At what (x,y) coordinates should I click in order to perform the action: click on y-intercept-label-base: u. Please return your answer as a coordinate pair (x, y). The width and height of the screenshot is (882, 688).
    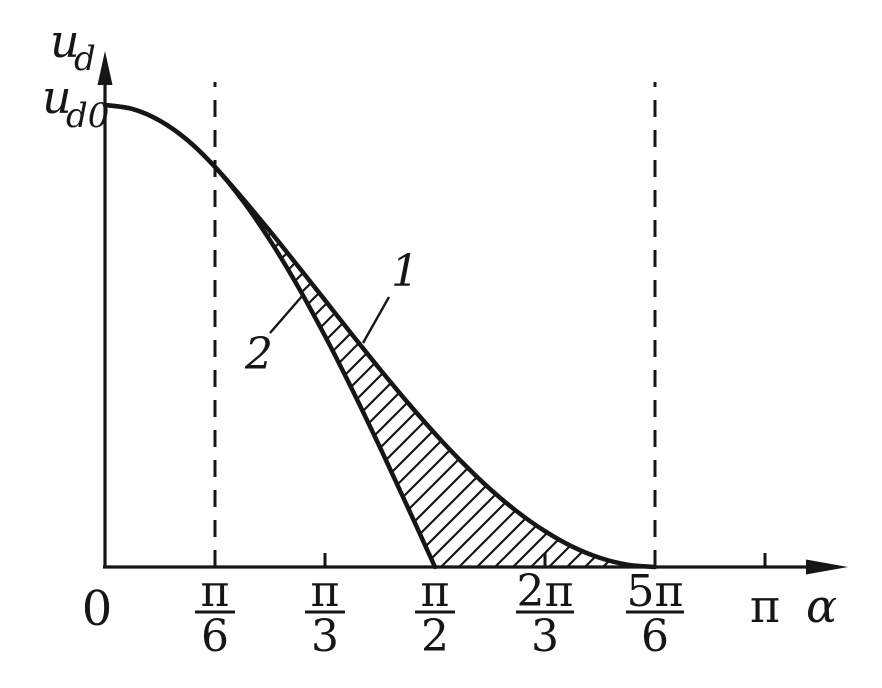
    Looking at the image, I should click on (57, 97).